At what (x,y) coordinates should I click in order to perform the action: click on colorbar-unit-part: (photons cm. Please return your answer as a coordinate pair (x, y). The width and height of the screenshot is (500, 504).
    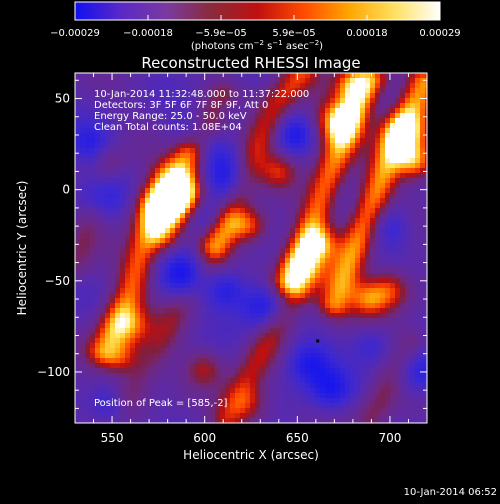
    Looking at the image, I should click on (222, 46).